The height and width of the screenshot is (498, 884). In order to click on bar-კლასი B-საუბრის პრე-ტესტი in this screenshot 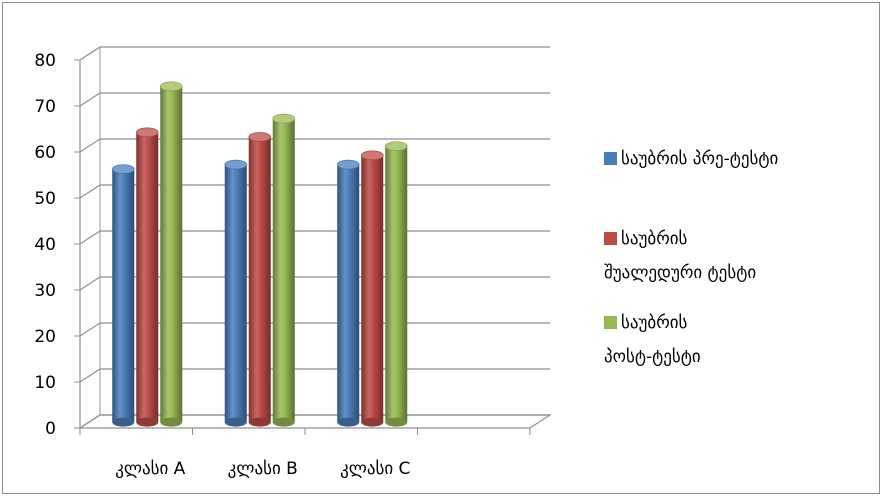, I will do `click(236, 293)`.